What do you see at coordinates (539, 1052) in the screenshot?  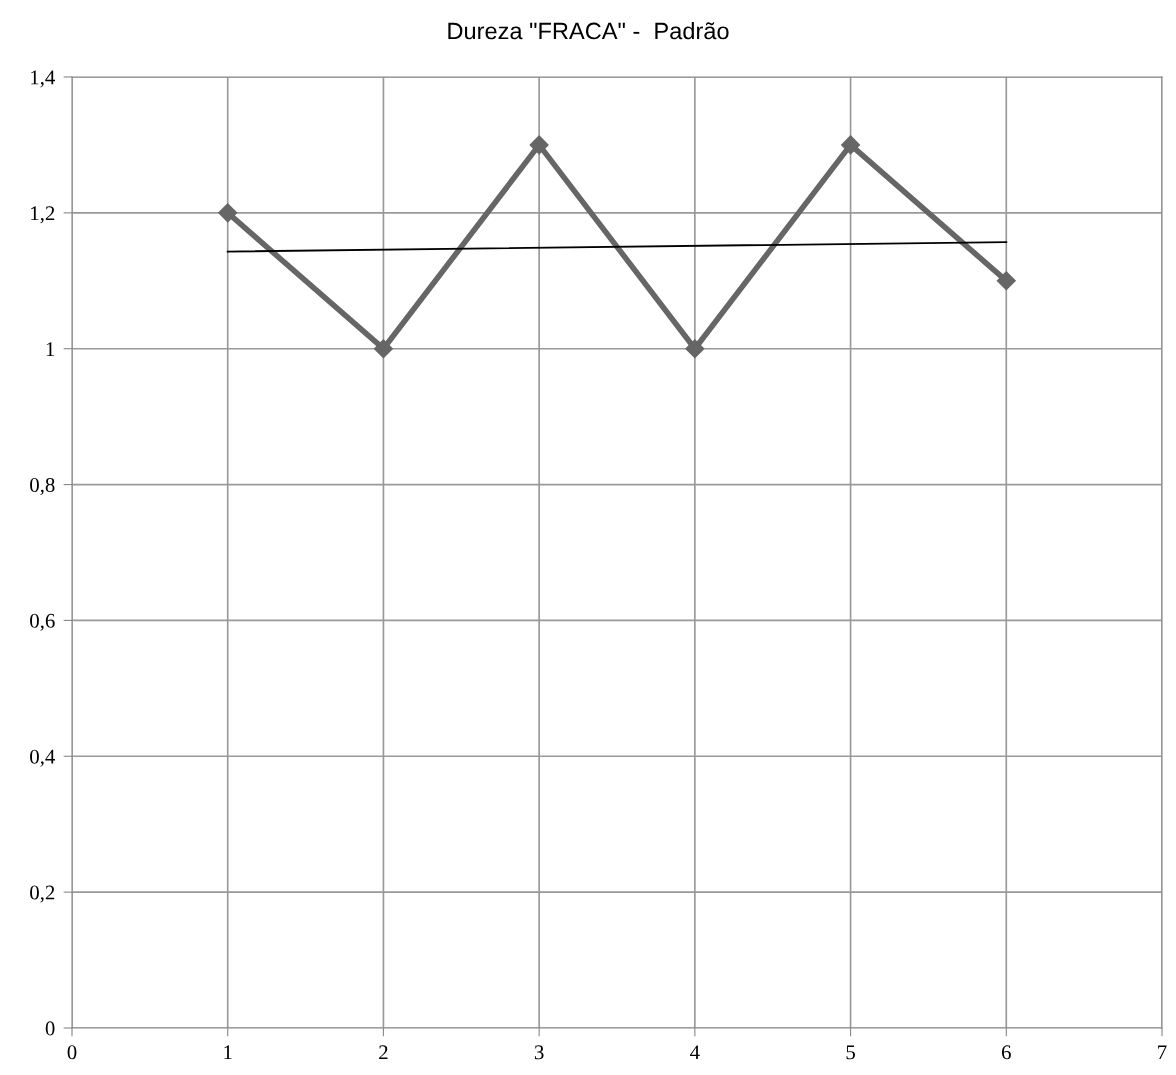 I see `x-tick-label: 3` at bounding box center [539, 1052].